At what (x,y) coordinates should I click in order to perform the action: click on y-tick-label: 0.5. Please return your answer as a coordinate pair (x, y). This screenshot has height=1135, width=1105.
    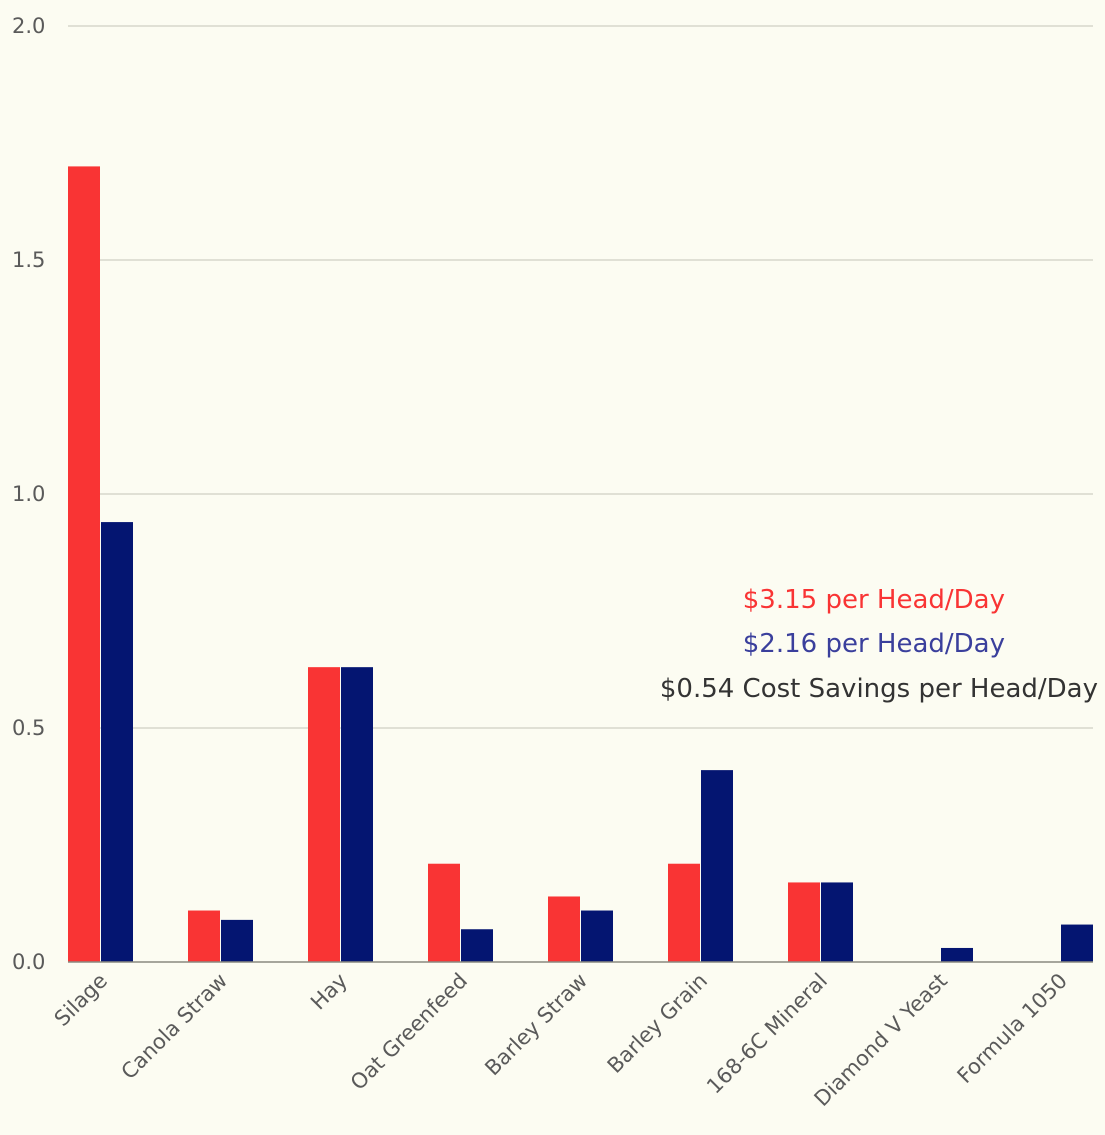
    Looking at the image, I should click on (28, 728).